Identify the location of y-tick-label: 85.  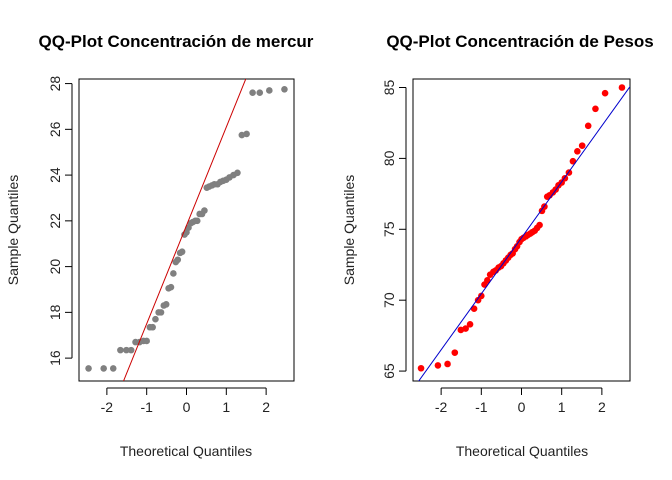
(389, 88).